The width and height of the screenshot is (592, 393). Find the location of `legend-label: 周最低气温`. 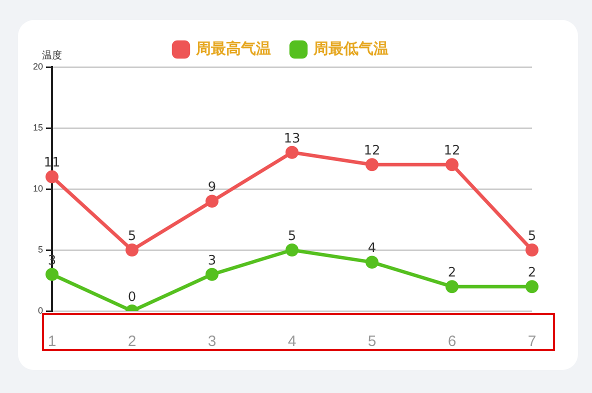

legend-label: 周最低气温 is located at coordinates (350, 48).